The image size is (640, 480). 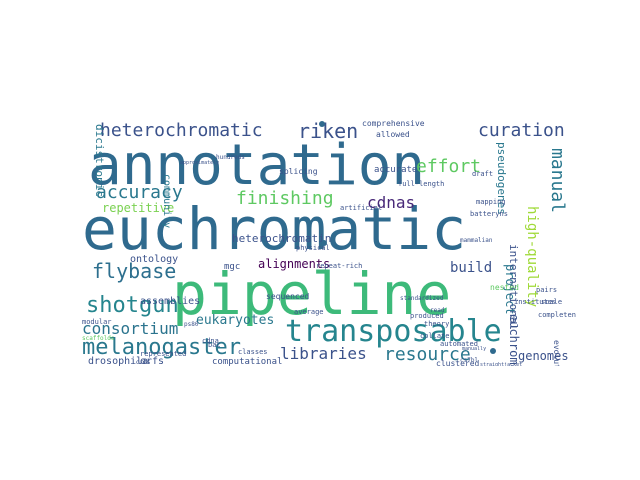 What do you see at coordinates (247, 361) in the screenshot?
I see `word-computational: computational` at bounding box center [247, 361].